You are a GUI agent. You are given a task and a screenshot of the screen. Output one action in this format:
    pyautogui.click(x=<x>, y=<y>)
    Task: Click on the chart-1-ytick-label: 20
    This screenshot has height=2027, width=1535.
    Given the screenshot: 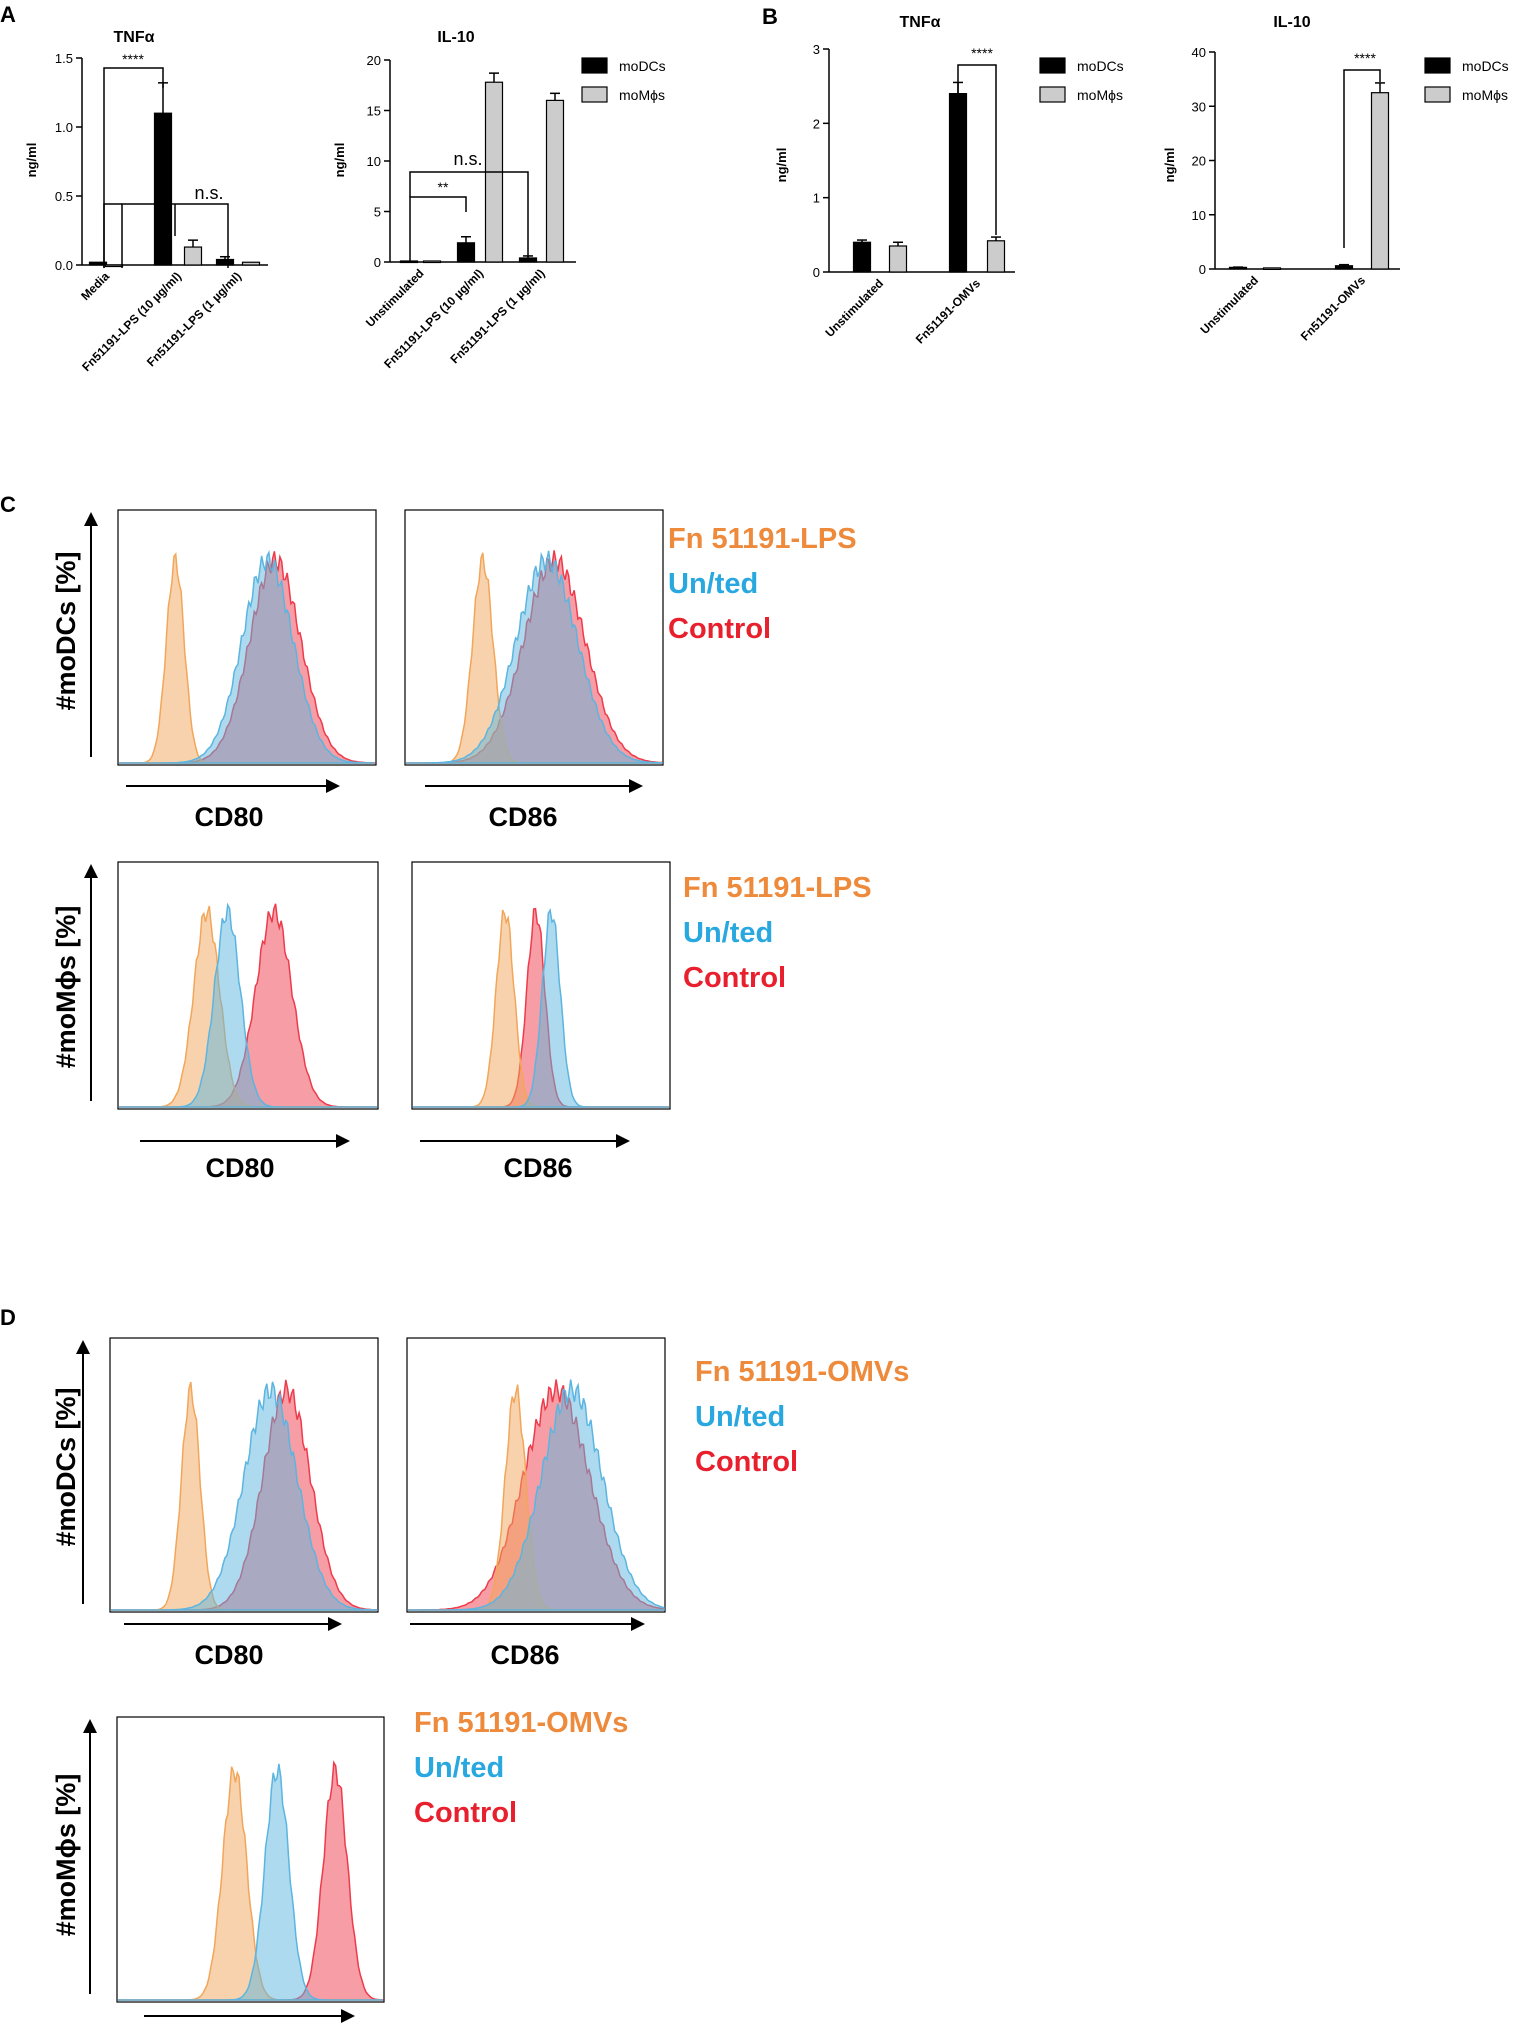 What is the action you would take?
    pyautogui.click(x=374, y=60)
    